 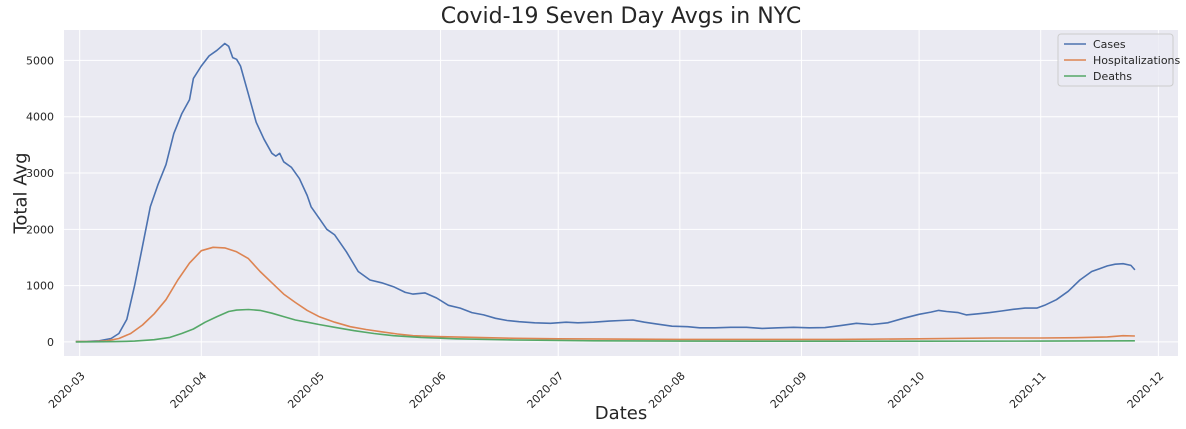 I want to click on x-tick-label: 2020-08, so click(x=667, y=390).